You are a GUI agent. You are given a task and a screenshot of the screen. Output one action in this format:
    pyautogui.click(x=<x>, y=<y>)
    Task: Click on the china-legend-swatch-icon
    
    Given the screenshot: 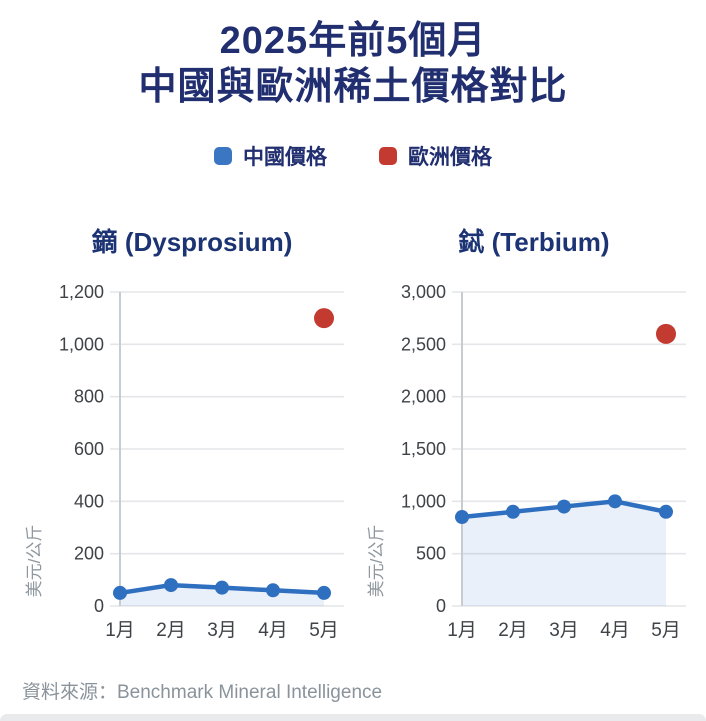 What is the action you would take?
    pyautogui.click(x=223, y=155)
    